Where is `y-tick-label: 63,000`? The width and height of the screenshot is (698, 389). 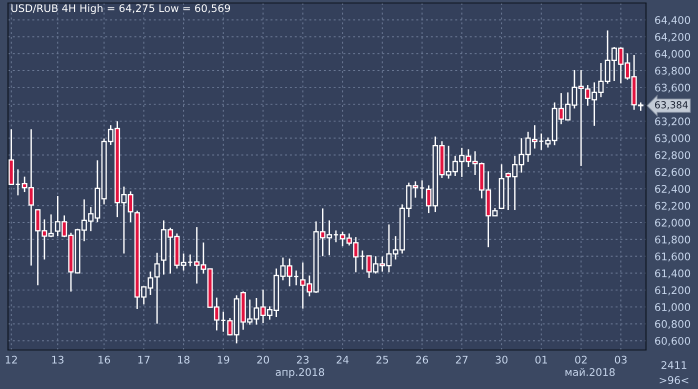 y-tick-label: 63,000 is located at coordinates (672, 139).